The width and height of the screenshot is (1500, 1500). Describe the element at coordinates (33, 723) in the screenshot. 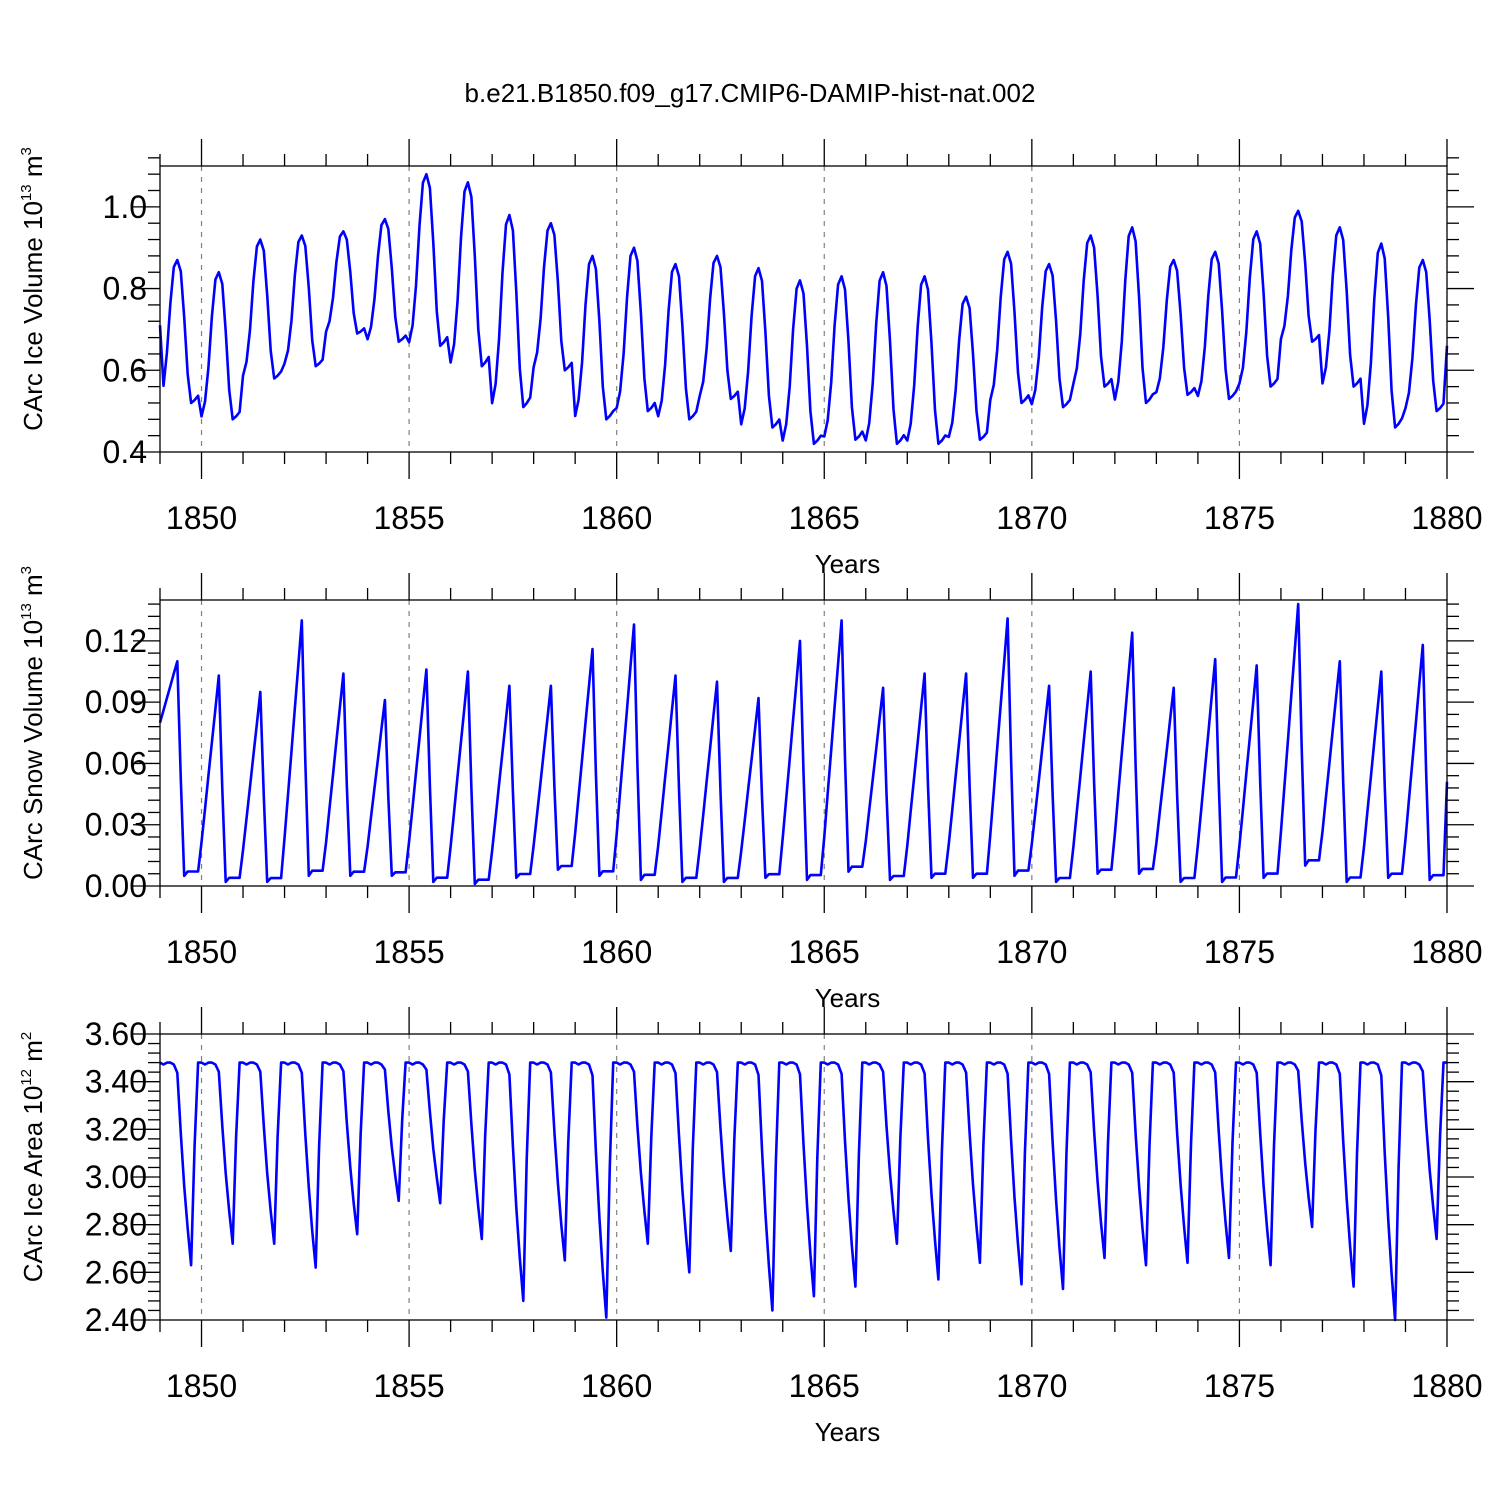

I see `y-axis-label: CArc Snow Volume 1013 m3` at that location.